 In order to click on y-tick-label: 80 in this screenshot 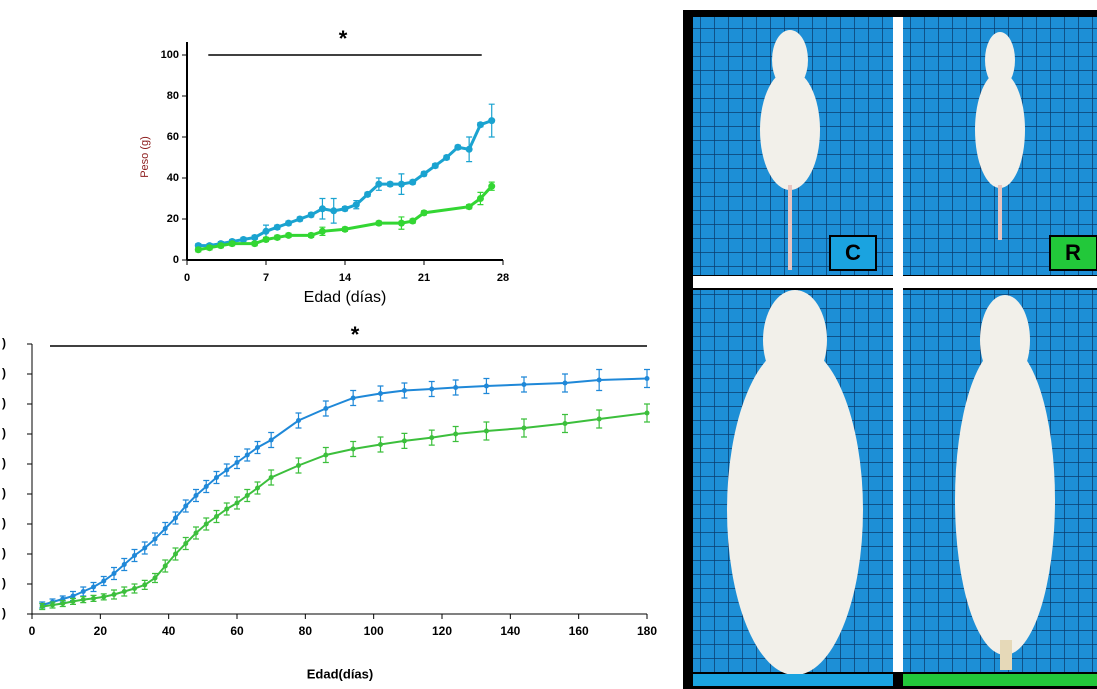, I will do `click(173, 96)`.